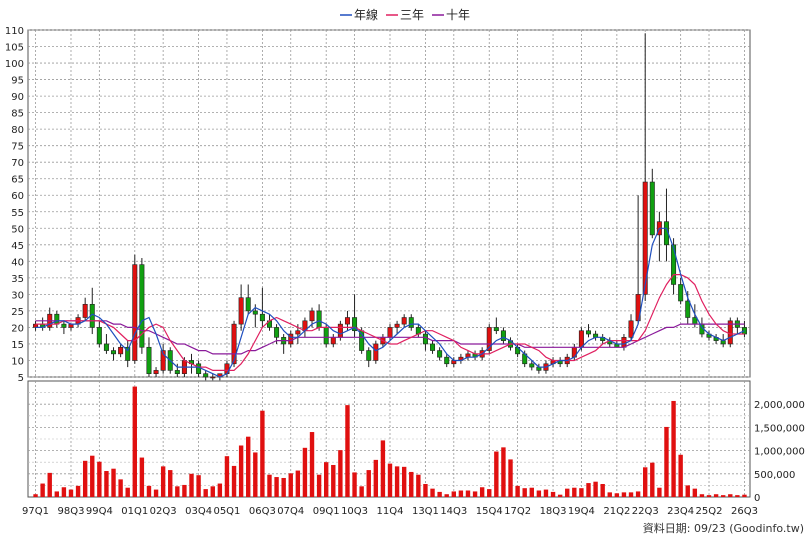  I want to click on x-tick-label: 97Q1, so click(35, 511).